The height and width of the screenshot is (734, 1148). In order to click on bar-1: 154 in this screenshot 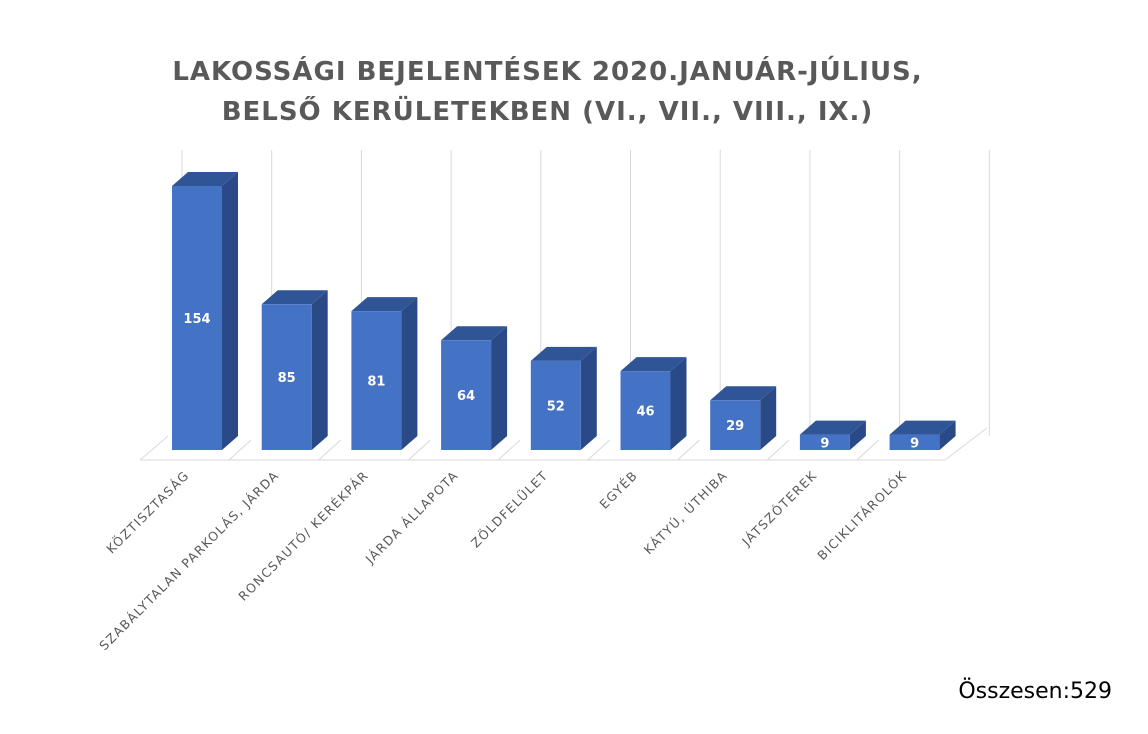, I will do `click(205, 311)`.